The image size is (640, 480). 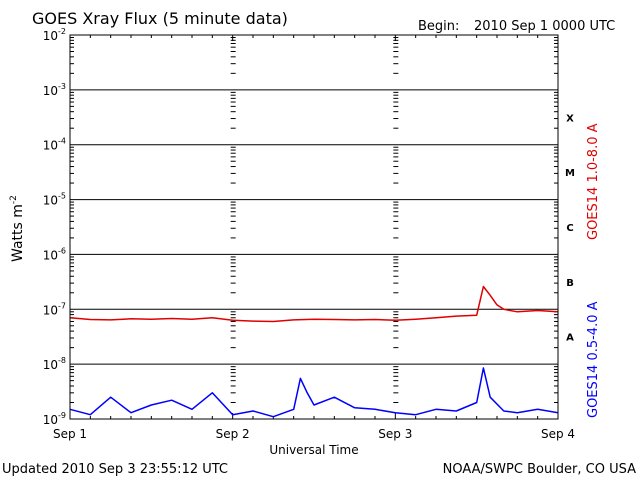 What do you see at coordinates (544, 26) in the screenshot?
I see `begin-value: 2010 Sep 1 0000 UTC` at bounding box center [544, 26].